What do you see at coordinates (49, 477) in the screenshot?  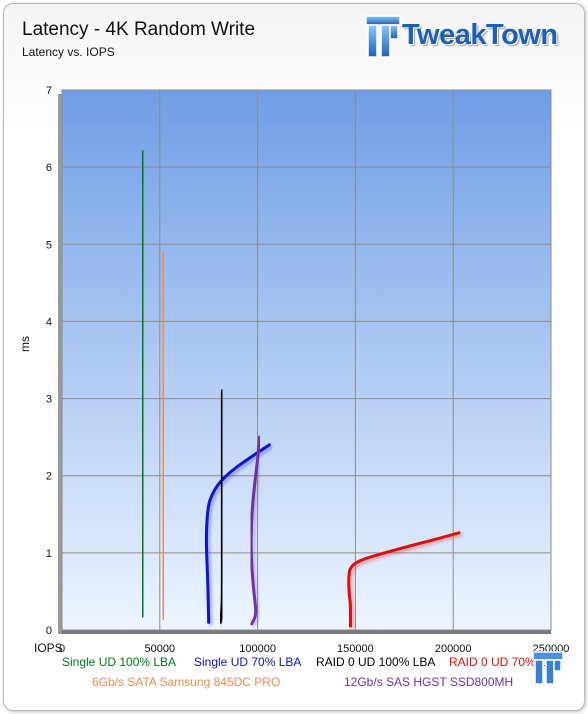 I see `y-tick-label: 2` at bounding box center [49, 477].